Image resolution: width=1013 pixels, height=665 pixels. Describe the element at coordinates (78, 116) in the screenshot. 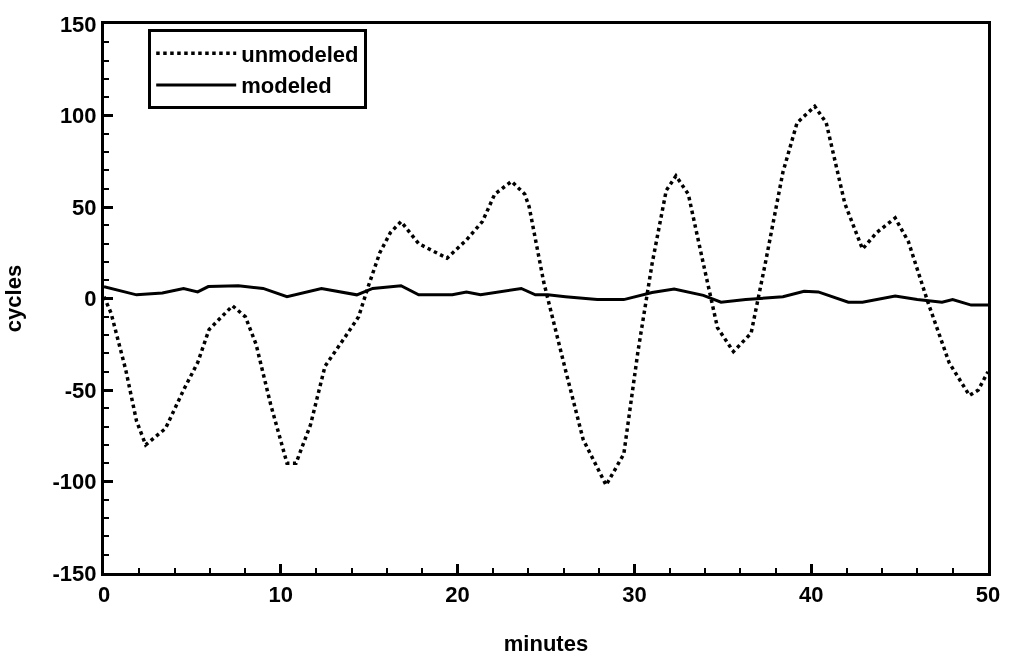

I see `y-tick-label: 100` at that location.